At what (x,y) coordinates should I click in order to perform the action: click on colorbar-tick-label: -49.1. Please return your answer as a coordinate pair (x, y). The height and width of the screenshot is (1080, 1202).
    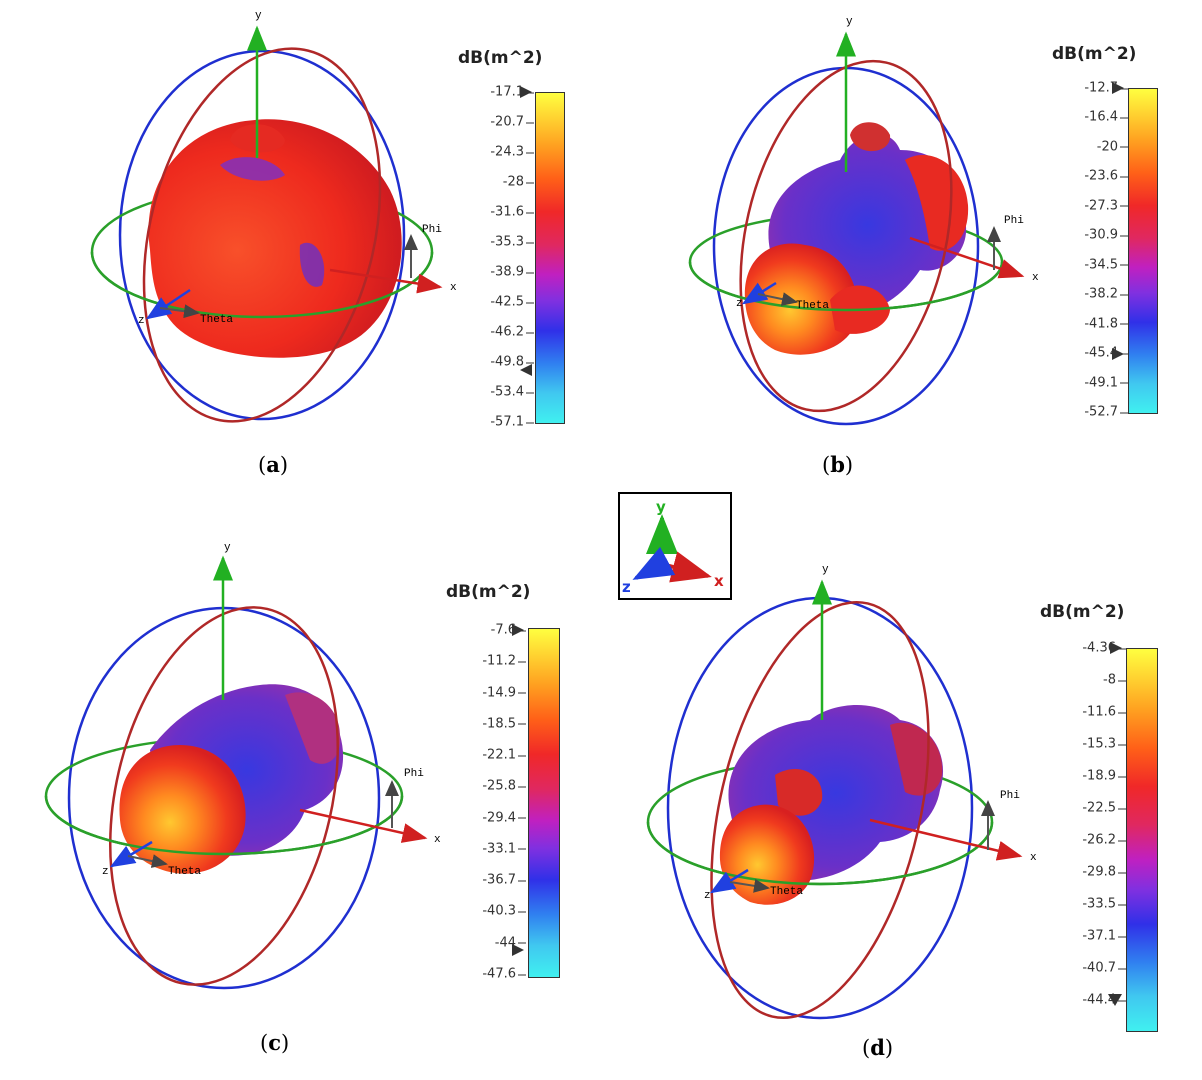
    Looking at the image, I should click on (1106, 383).